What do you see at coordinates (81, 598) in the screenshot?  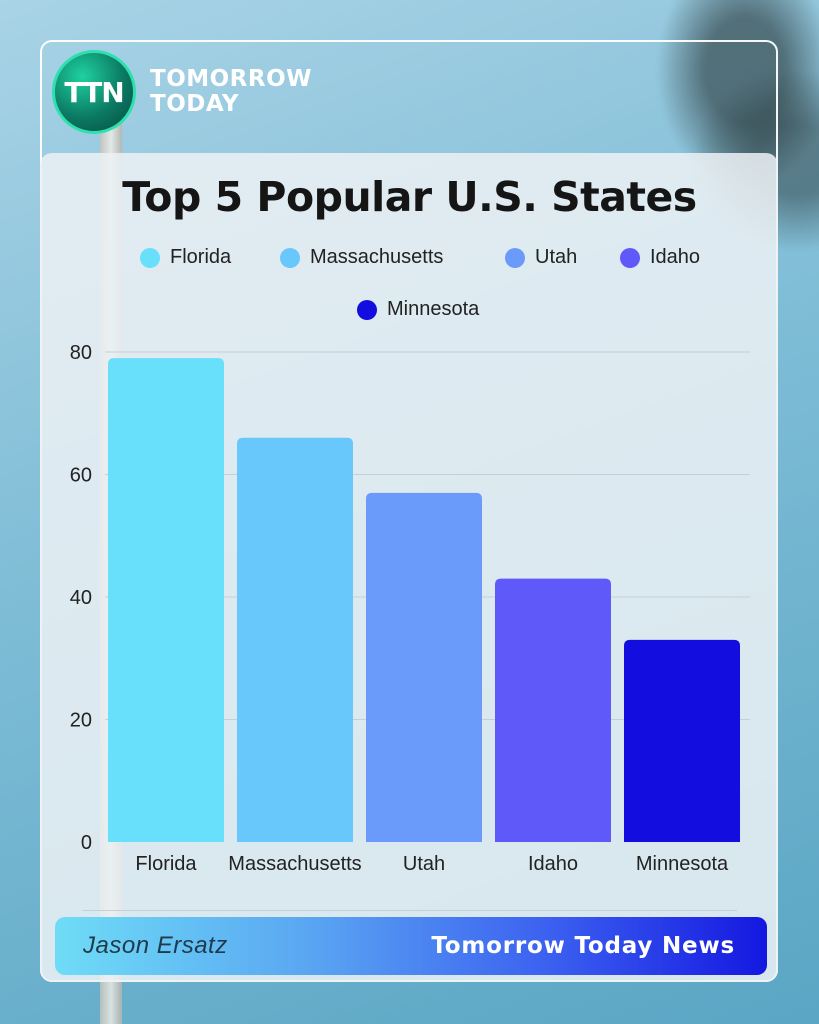 I see `y-tick-label: 40` at bounding box center [81, 598].